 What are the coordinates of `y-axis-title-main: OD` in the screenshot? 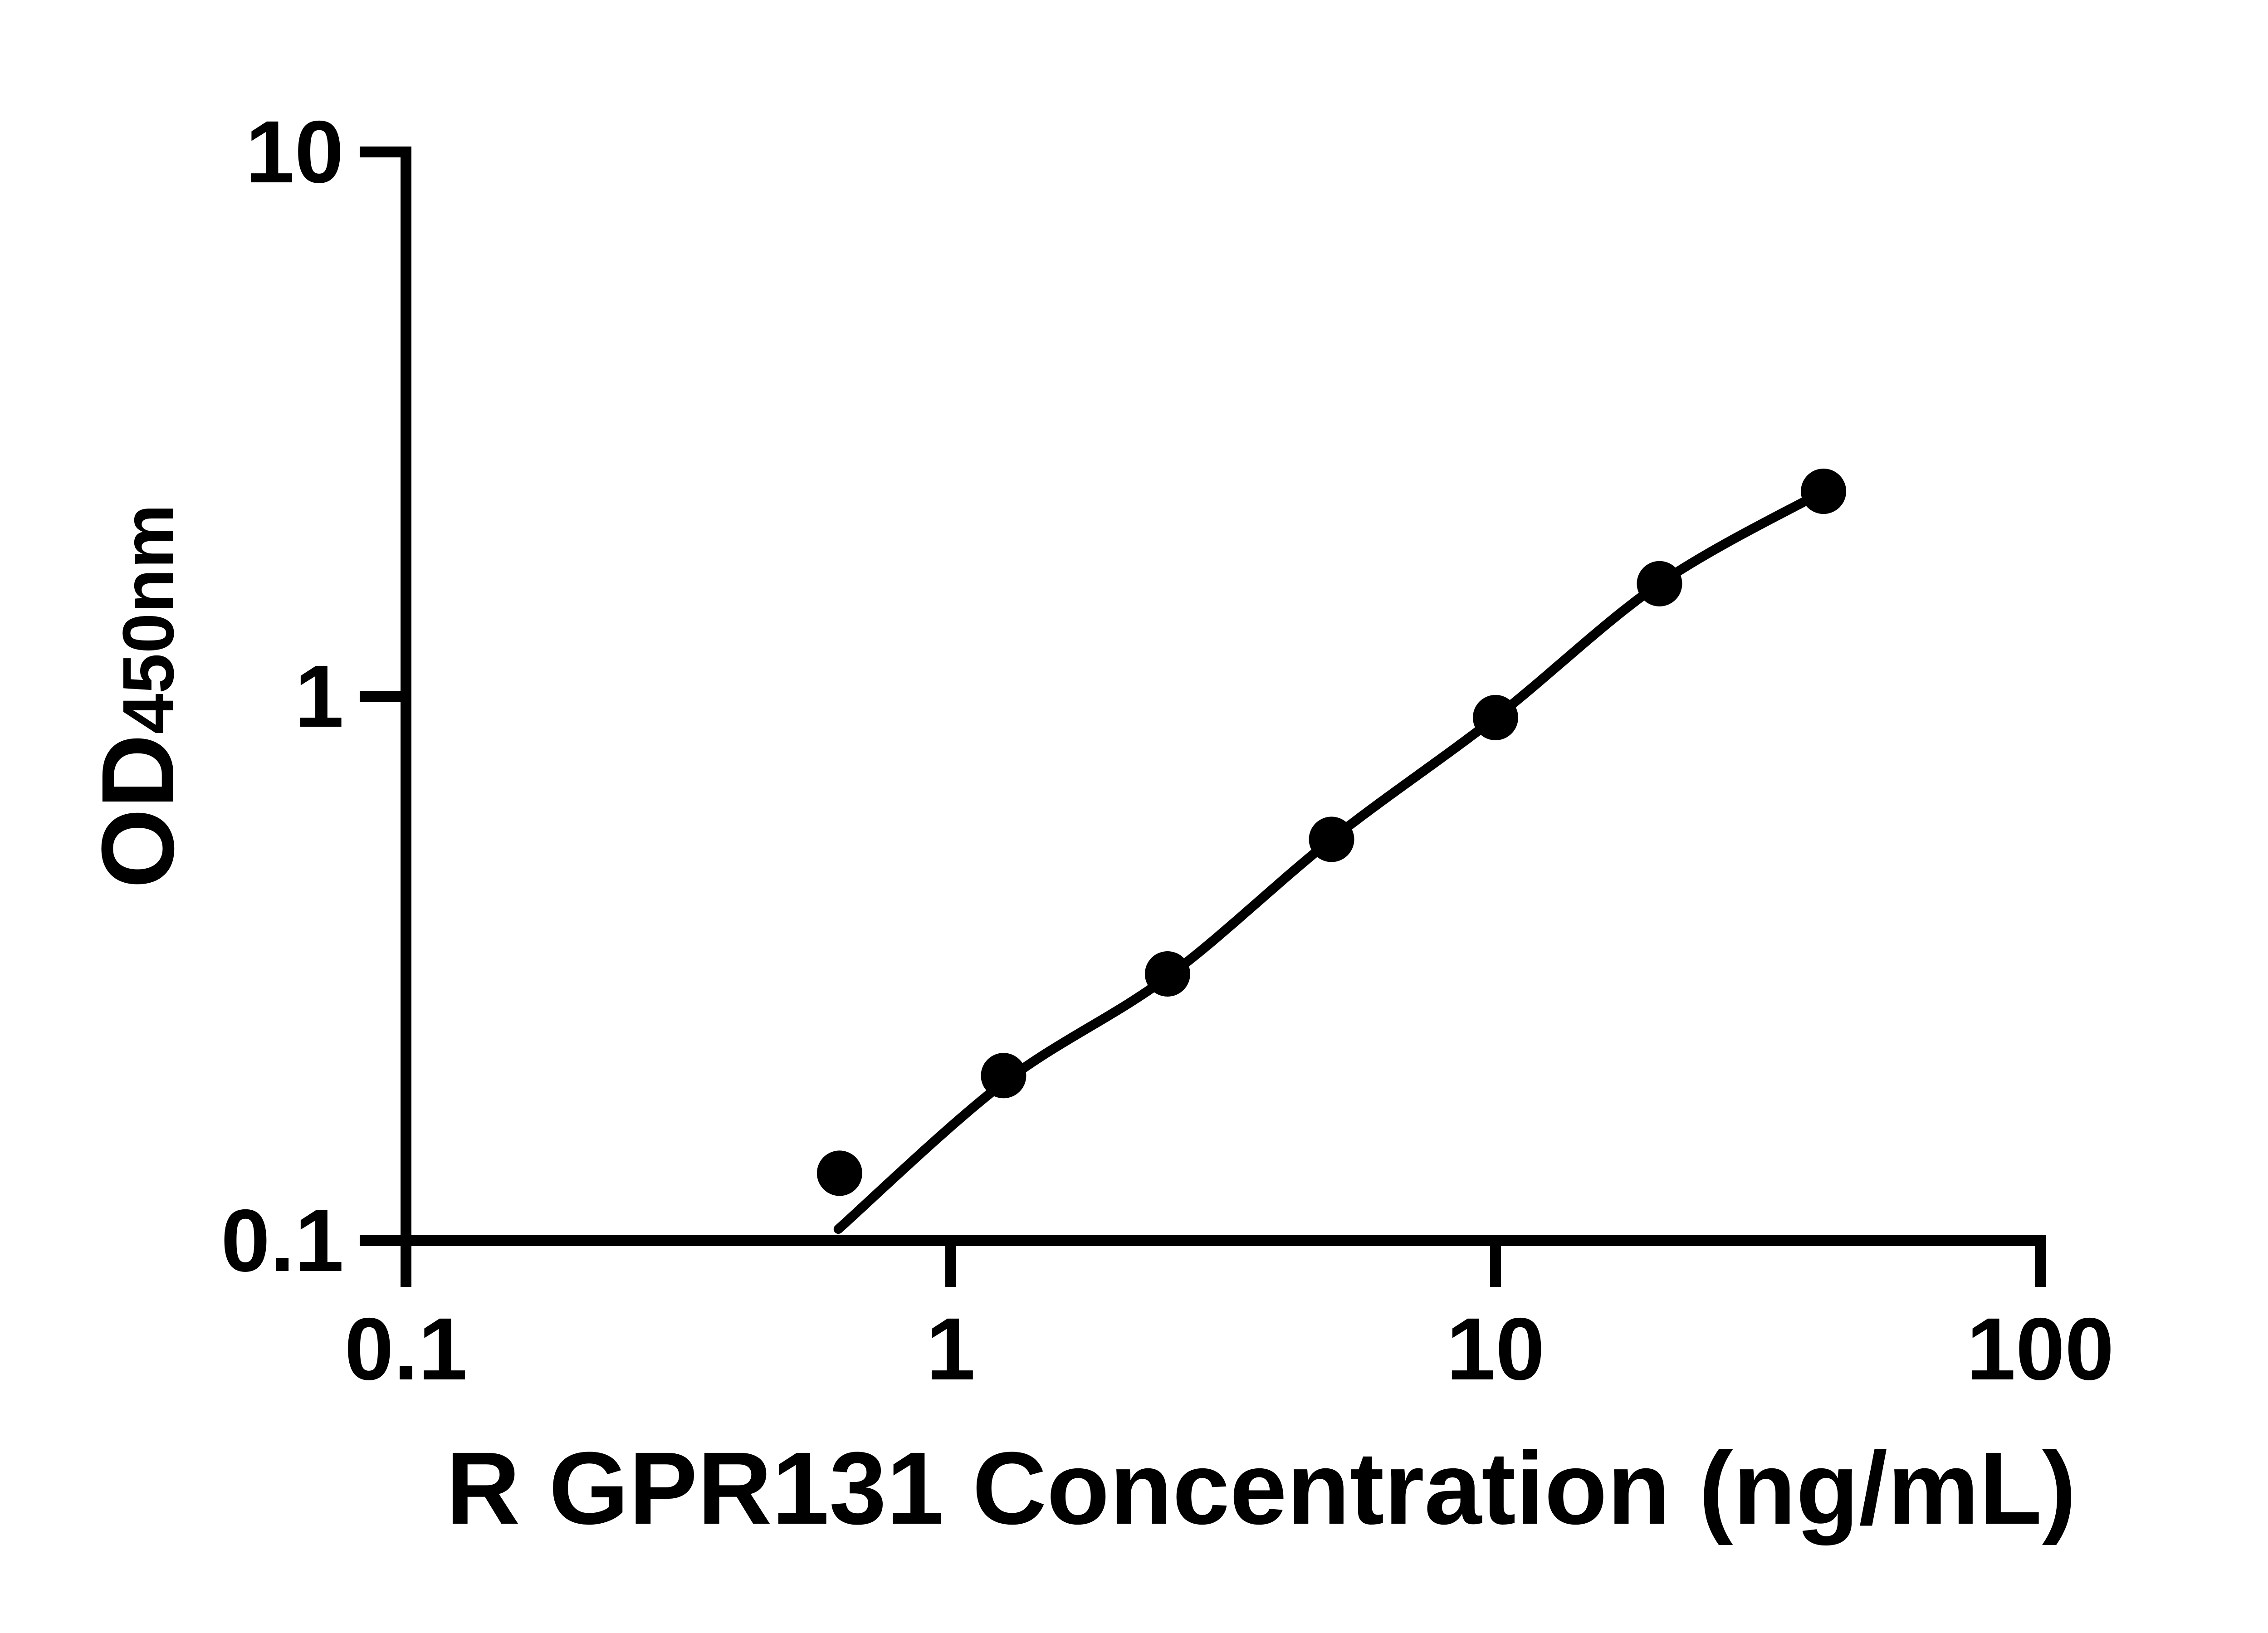 It's located at (139, 811).